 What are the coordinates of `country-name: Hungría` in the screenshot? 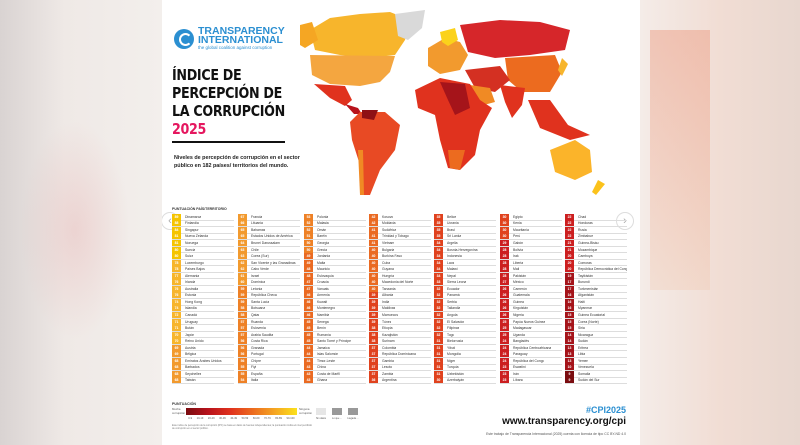 It's located at (388, 275).